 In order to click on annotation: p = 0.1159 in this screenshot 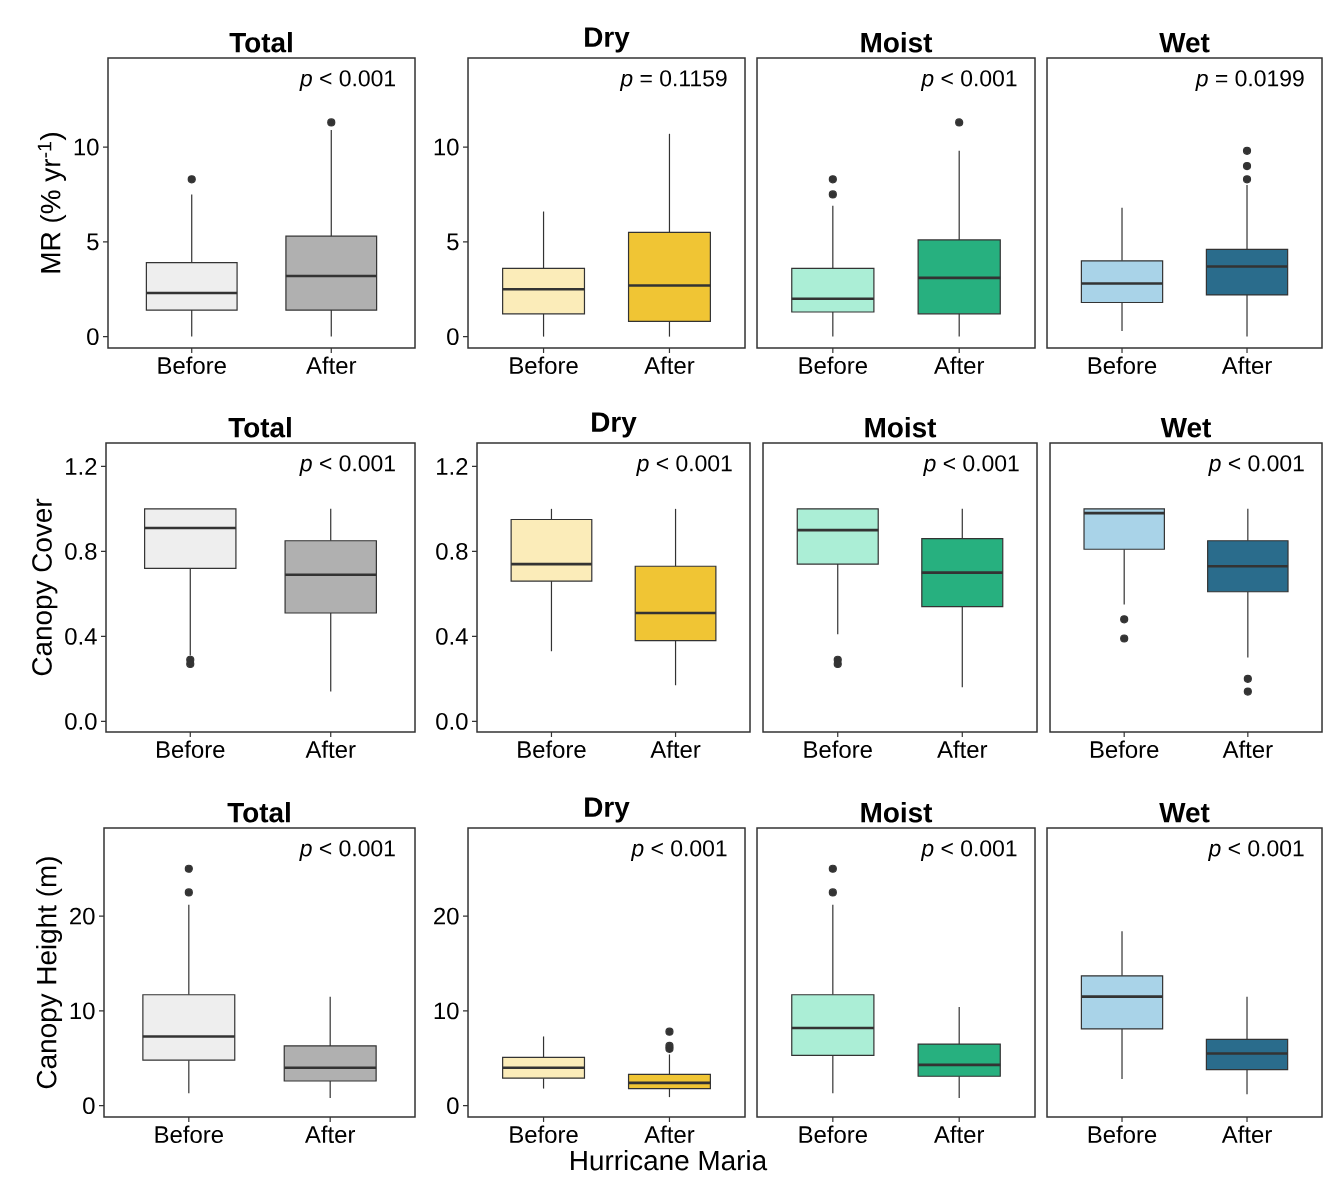, I will do `click(673, 80)`.